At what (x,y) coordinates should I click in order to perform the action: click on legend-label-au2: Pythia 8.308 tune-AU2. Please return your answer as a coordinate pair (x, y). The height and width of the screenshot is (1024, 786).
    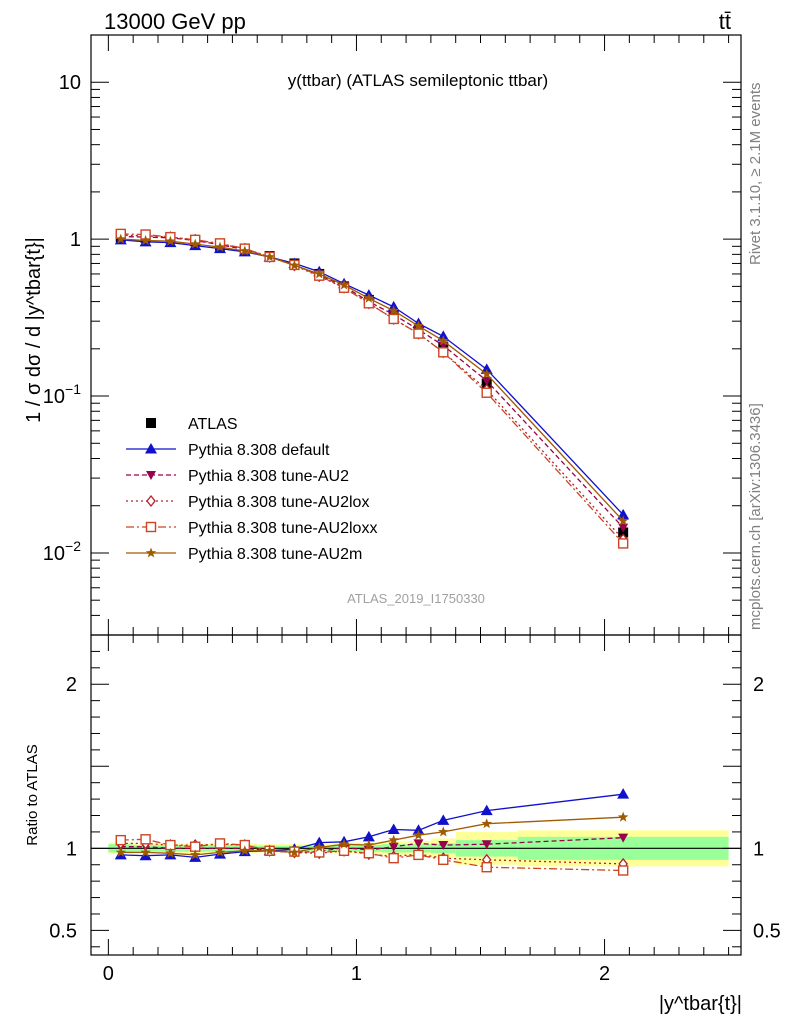
    Looking at the image, I should click on (268, 476).